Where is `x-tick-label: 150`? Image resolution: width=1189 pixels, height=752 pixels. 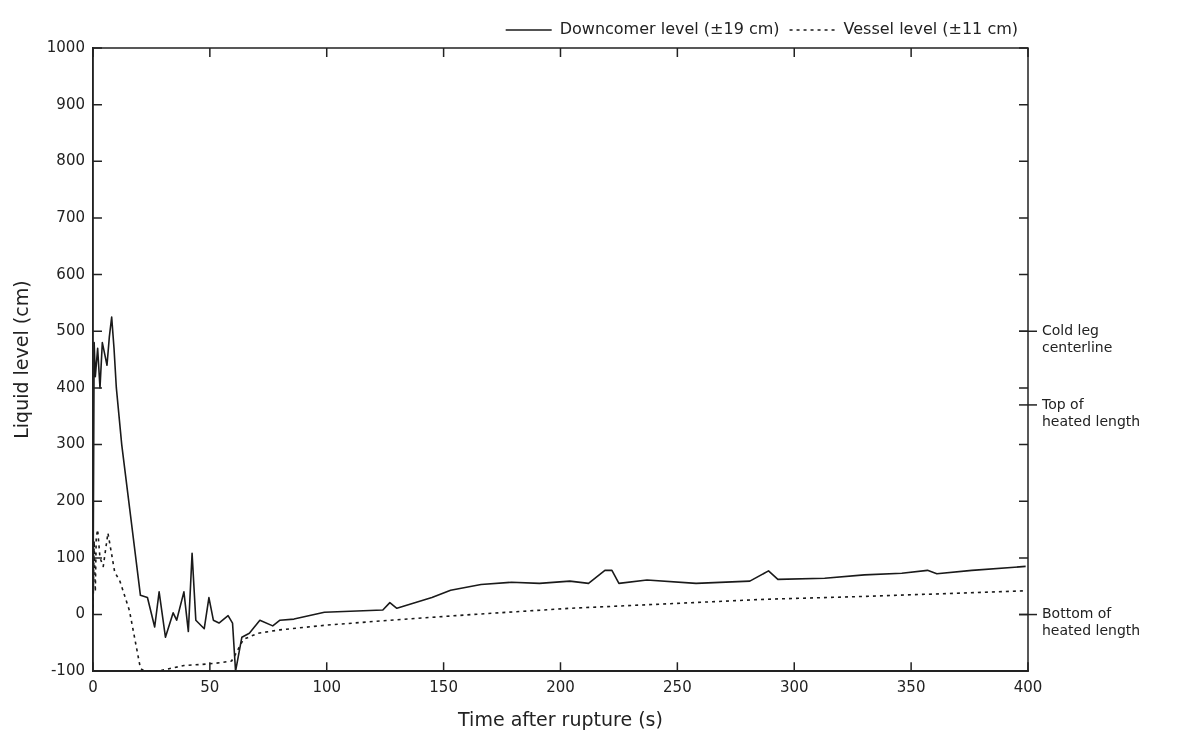
x-tick-label: 150 is located at coordinates (443, 687).